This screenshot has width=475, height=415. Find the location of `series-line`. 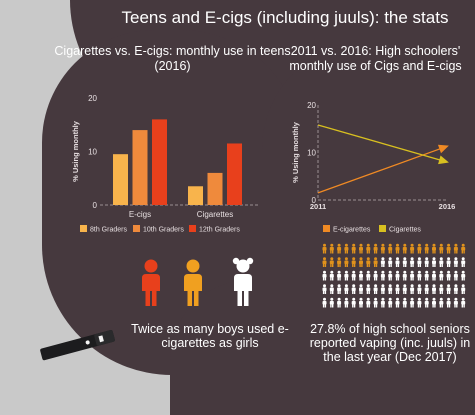

series-line is located at coordinates (382, 143).